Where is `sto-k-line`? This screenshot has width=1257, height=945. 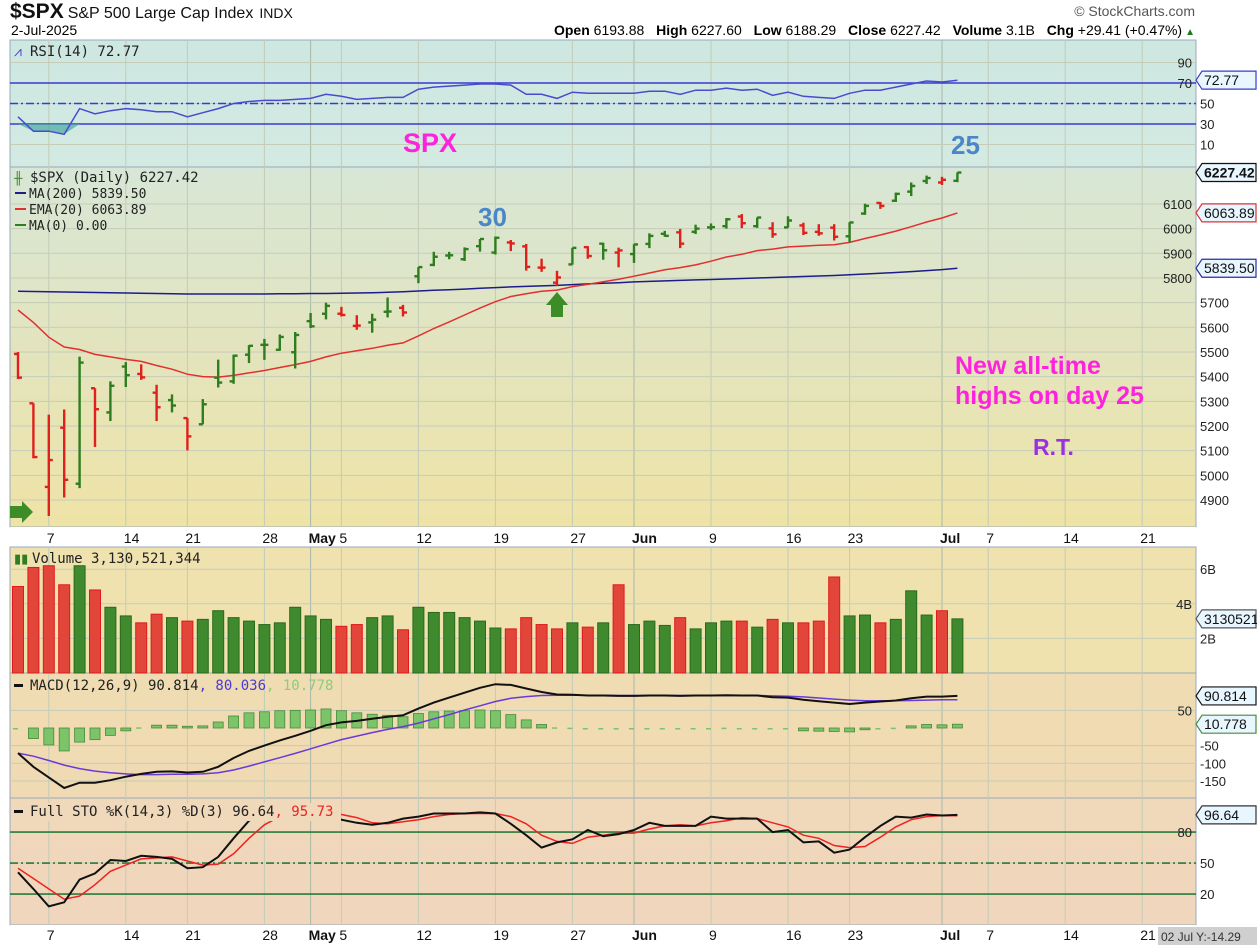
sto-k-line is located at coordinates (487, 859).